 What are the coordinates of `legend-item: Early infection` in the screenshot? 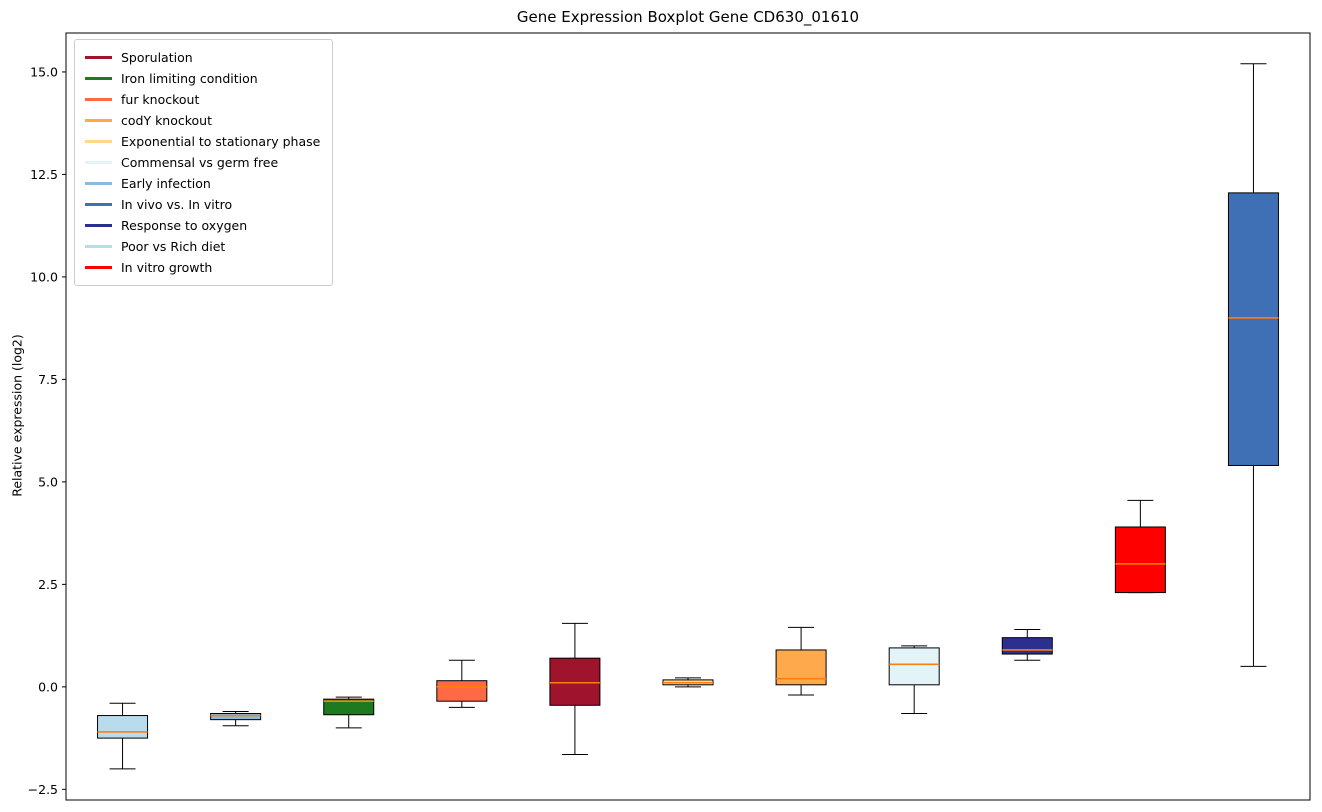 It's located at (202, 183).